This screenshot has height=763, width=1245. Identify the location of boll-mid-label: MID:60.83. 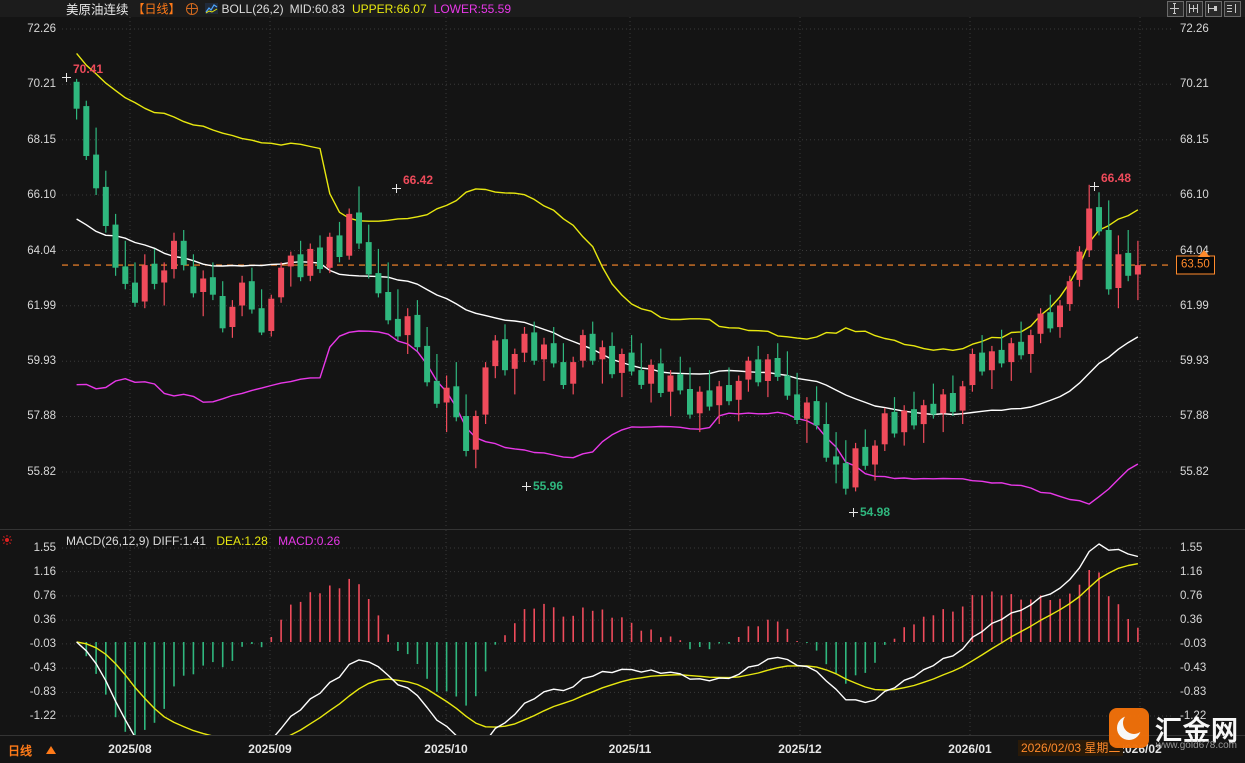
(317, 8).